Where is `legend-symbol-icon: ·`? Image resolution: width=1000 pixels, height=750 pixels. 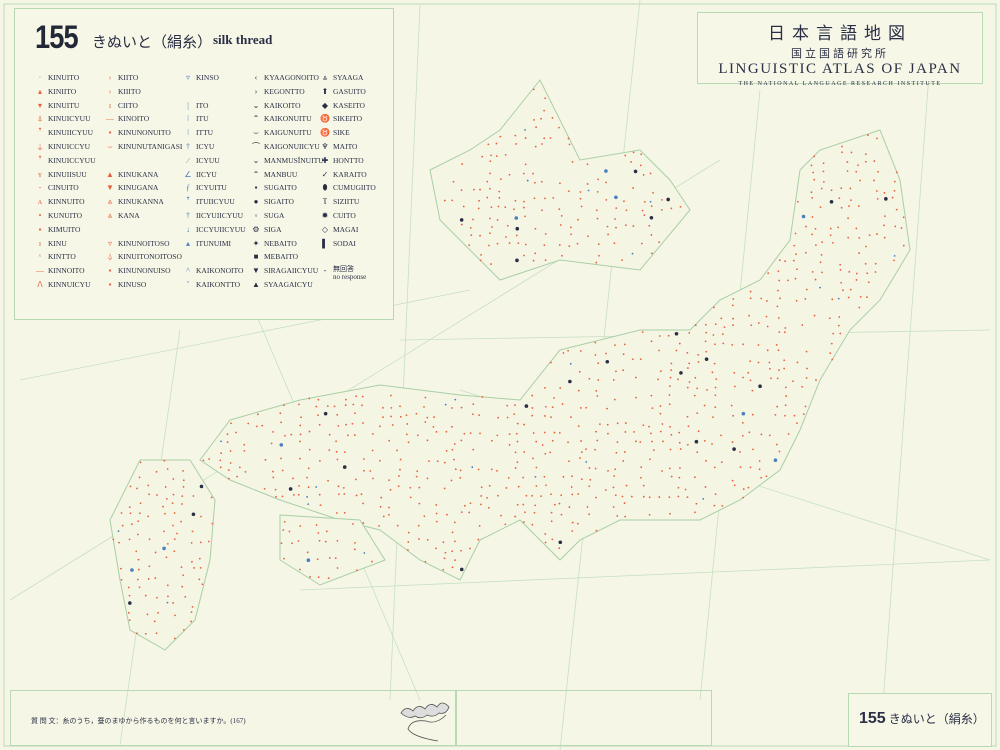
legend-symbol-icon: · is located at coordinates (40, 77).